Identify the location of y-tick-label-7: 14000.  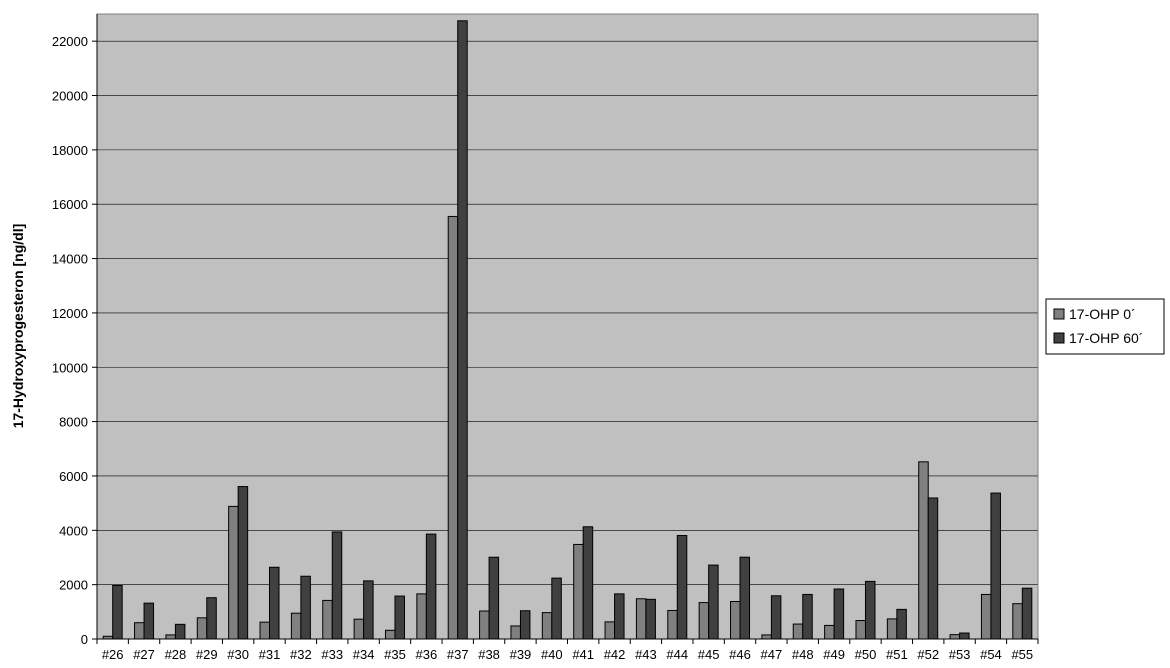
(70, 259).